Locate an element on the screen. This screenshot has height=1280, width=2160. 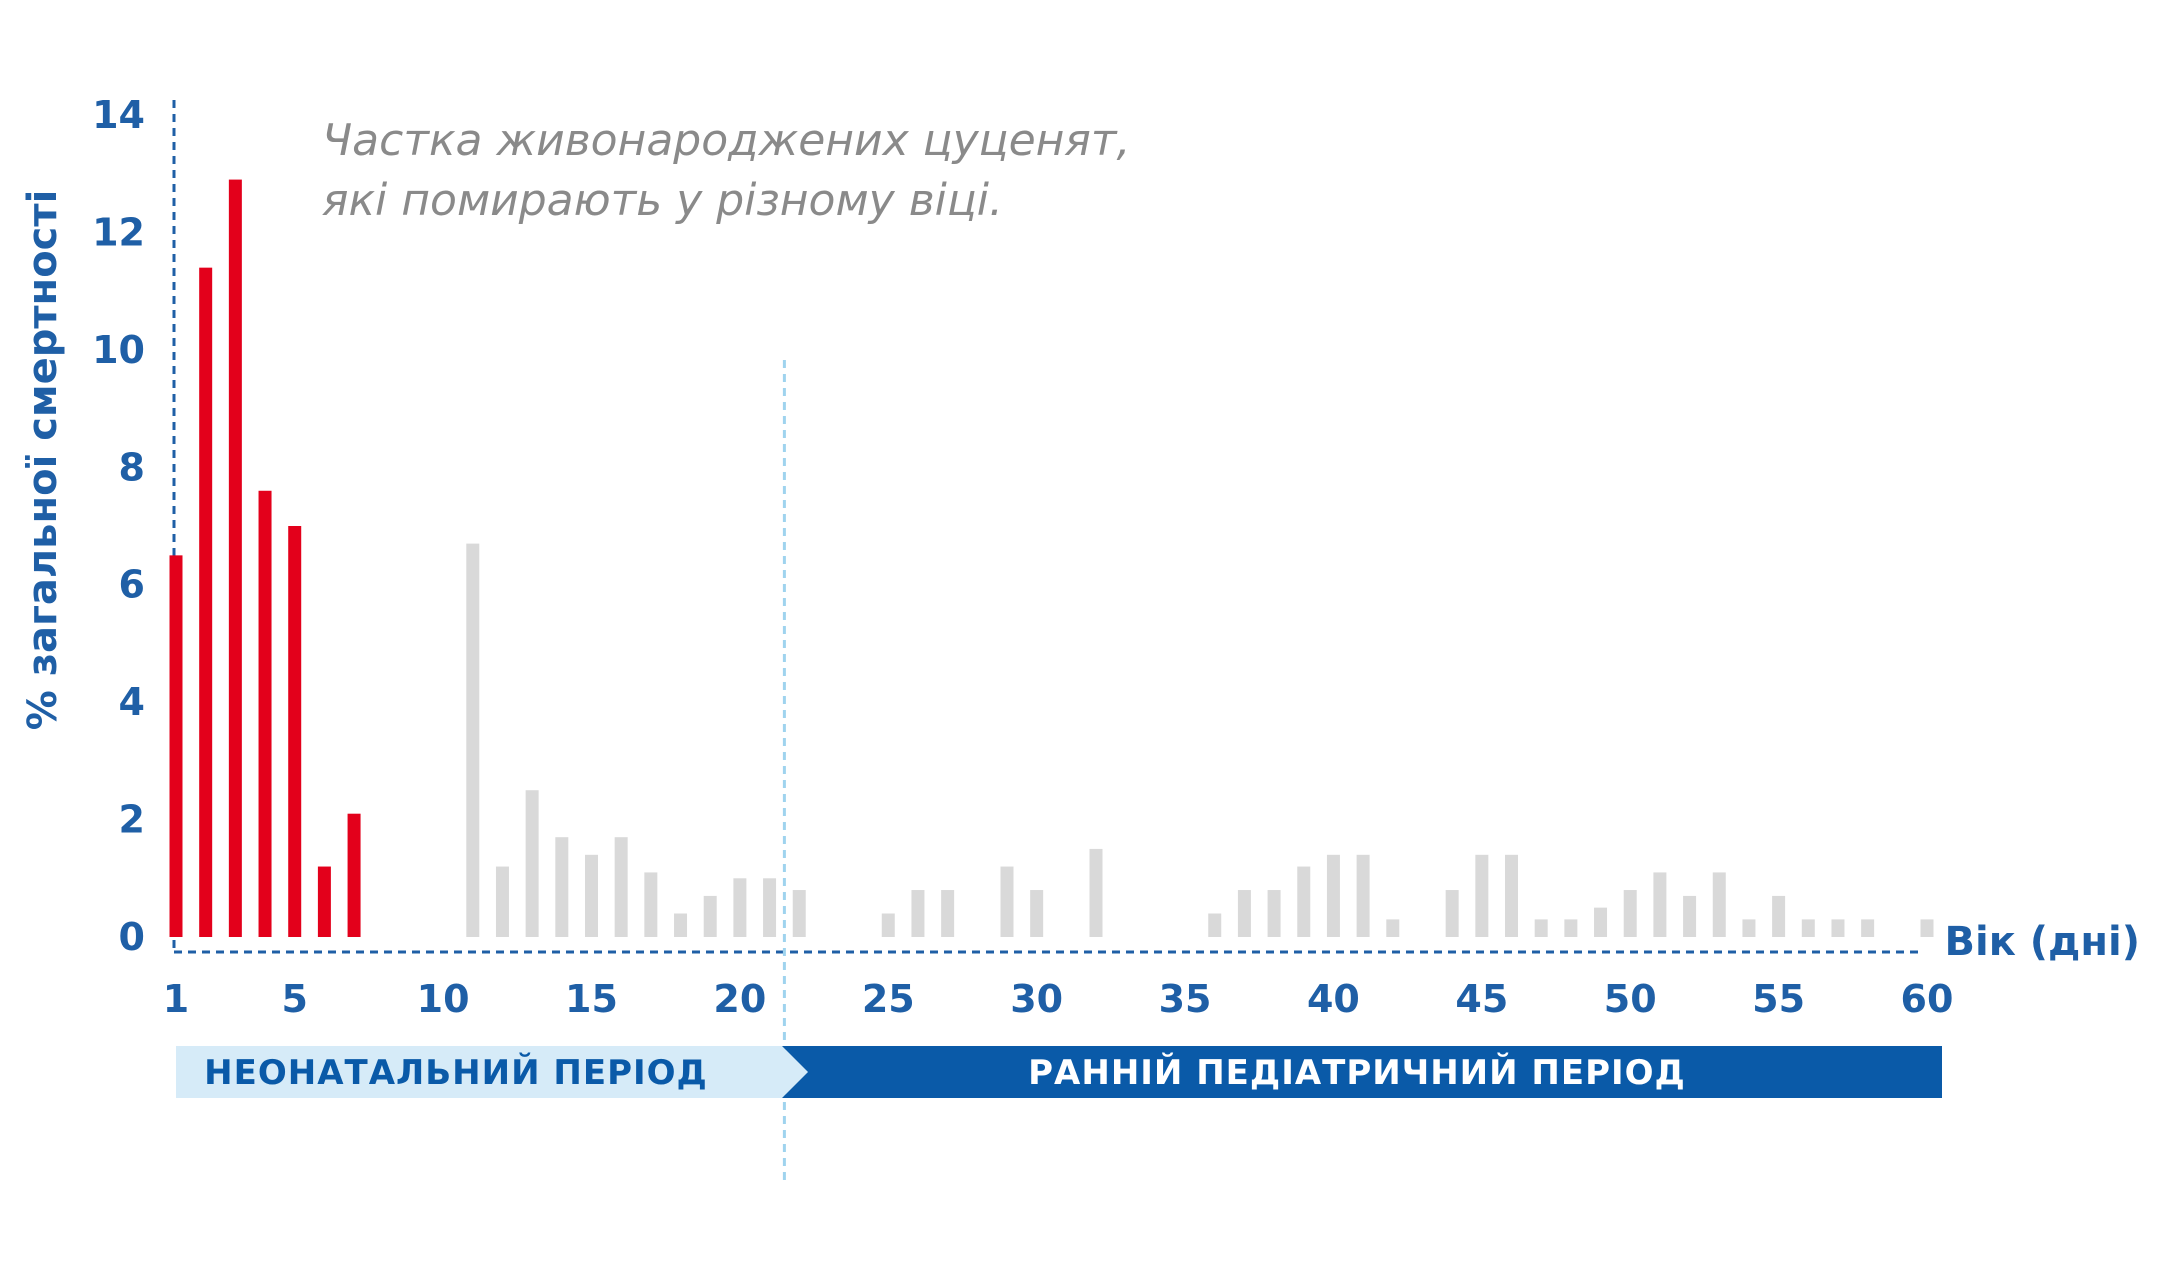
y-tick-label: 2 is located at coordinates (132, 820).